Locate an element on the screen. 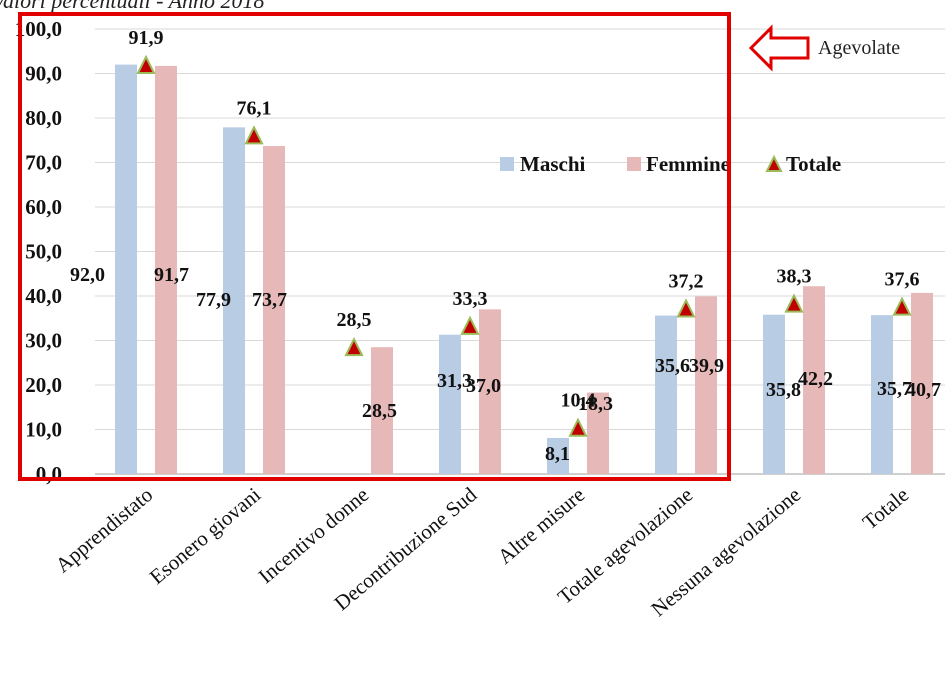 The width and height of the screenshot is (945, 680). y-tick-label: 90,0 is located at coordinates (43, 74).